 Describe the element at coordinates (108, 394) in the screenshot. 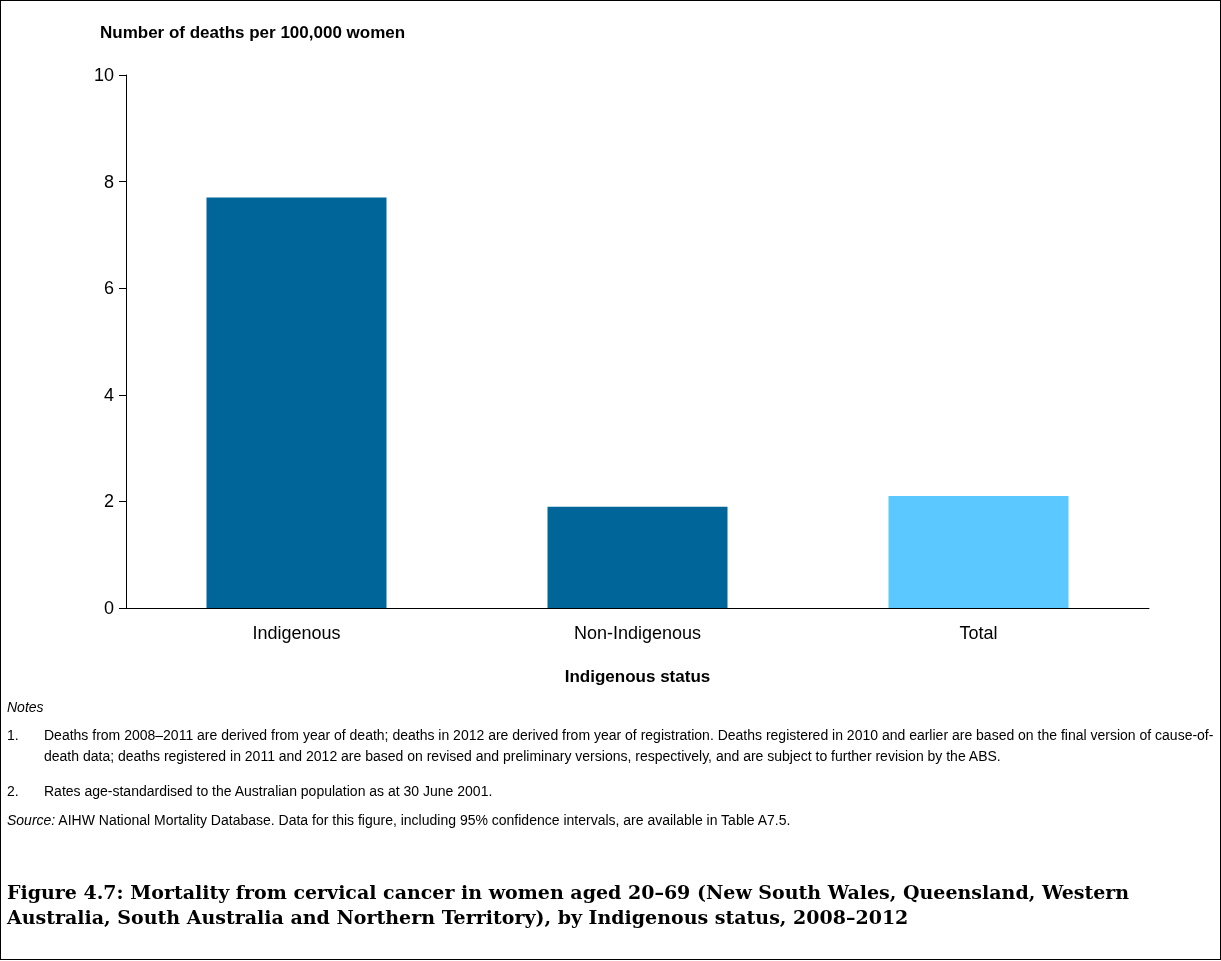

I see `y-tick-label: 4` at that location.